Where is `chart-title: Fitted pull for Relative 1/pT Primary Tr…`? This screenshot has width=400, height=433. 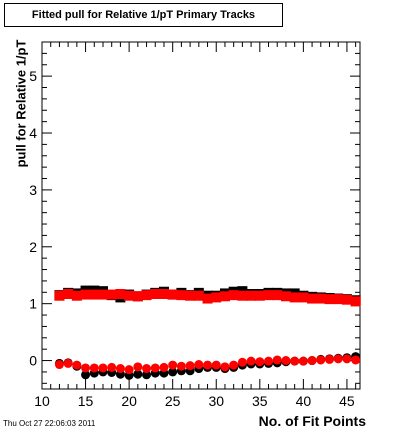 chart-title: Fitted pull for Relative 1/pT Primary Tr… is located at coordinates (143, 15).